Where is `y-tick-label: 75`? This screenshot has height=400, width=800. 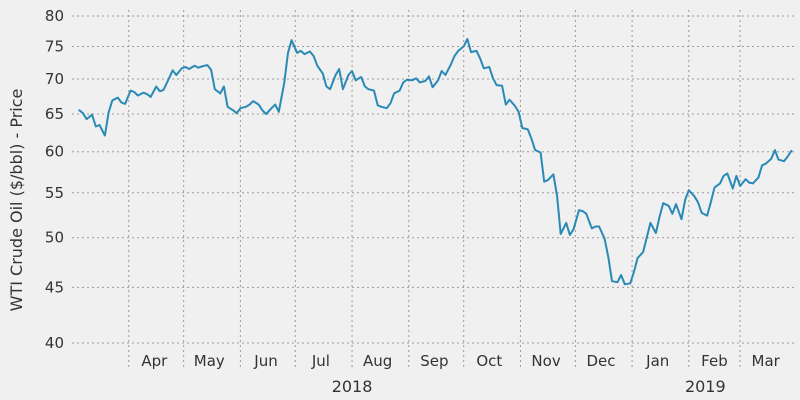 y-tick-label: 75 is located at coordinates (54, 46).